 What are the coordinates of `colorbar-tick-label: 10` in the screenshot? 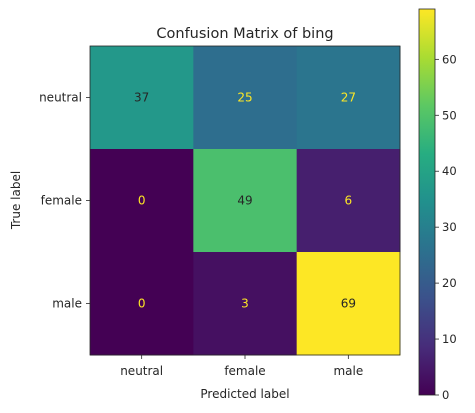 It's located at (449, 339).